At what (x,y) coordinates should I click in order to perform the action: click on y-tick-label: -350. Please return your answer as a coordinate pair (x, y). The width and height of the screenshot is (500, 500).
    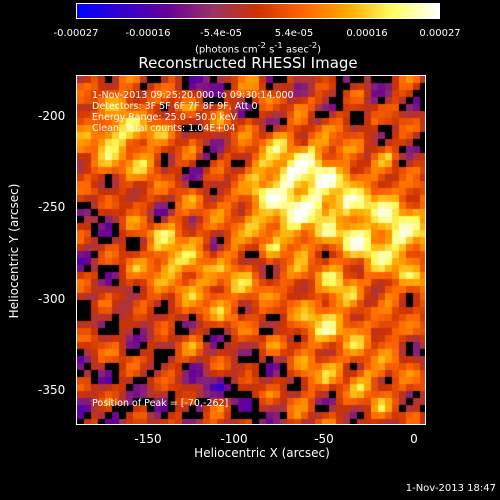
    Looking at the image, I should click on (52, 390).